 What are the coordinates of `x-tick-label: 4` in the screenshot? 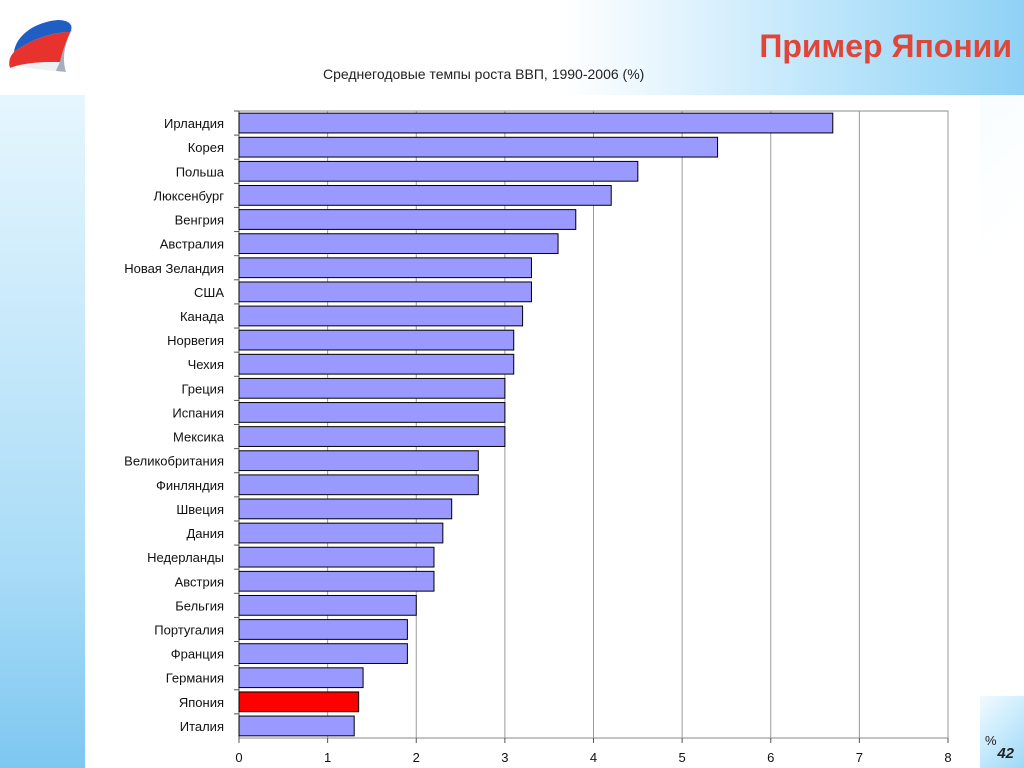 It's located at (593, 757).